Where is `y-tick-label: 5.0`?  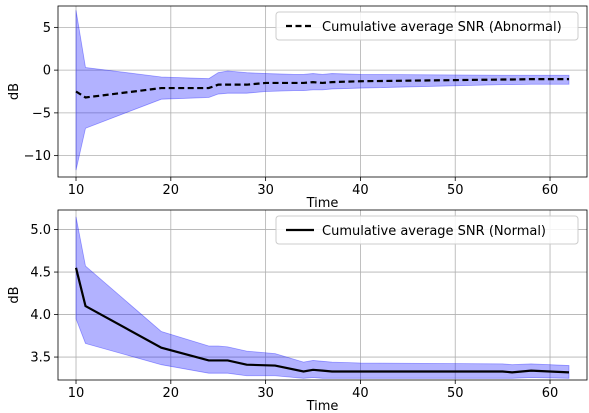 y-tick-label: 5.0 is located at coordinates (40, 230).